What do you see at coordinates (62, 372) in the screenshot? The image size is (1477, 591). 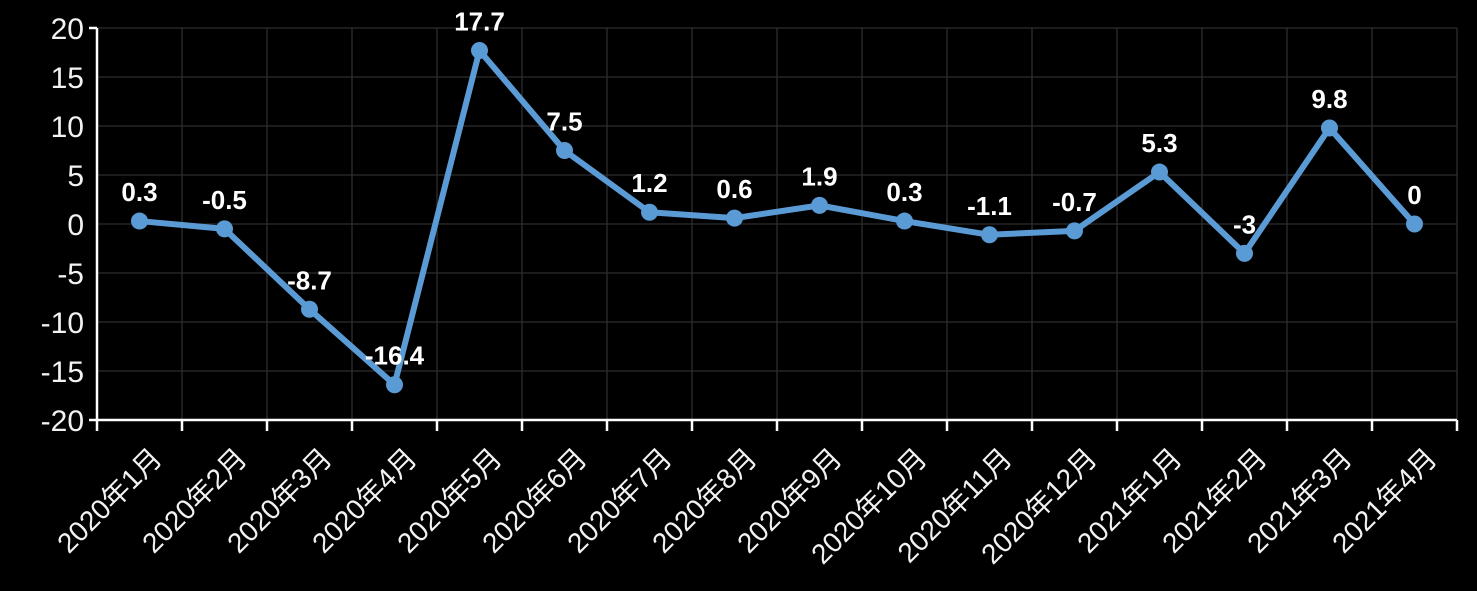 I see `y-tick-label: -15` at bounding box center [62, 372].